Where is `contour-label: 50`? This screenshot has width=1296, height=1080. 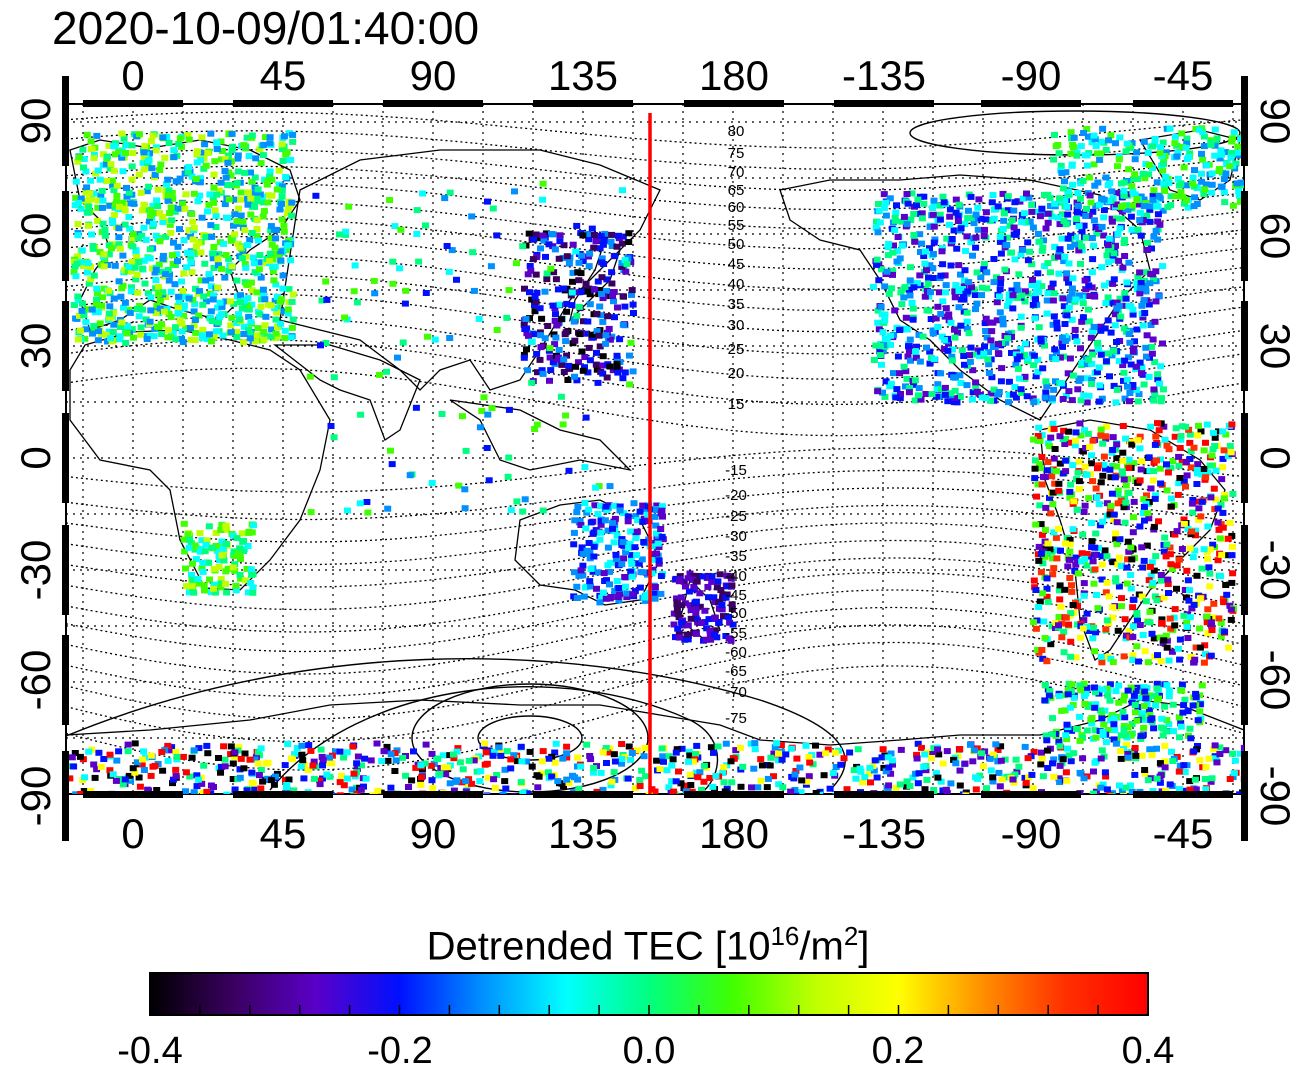
contour-label: 50 is located at coordinates (736, 244).